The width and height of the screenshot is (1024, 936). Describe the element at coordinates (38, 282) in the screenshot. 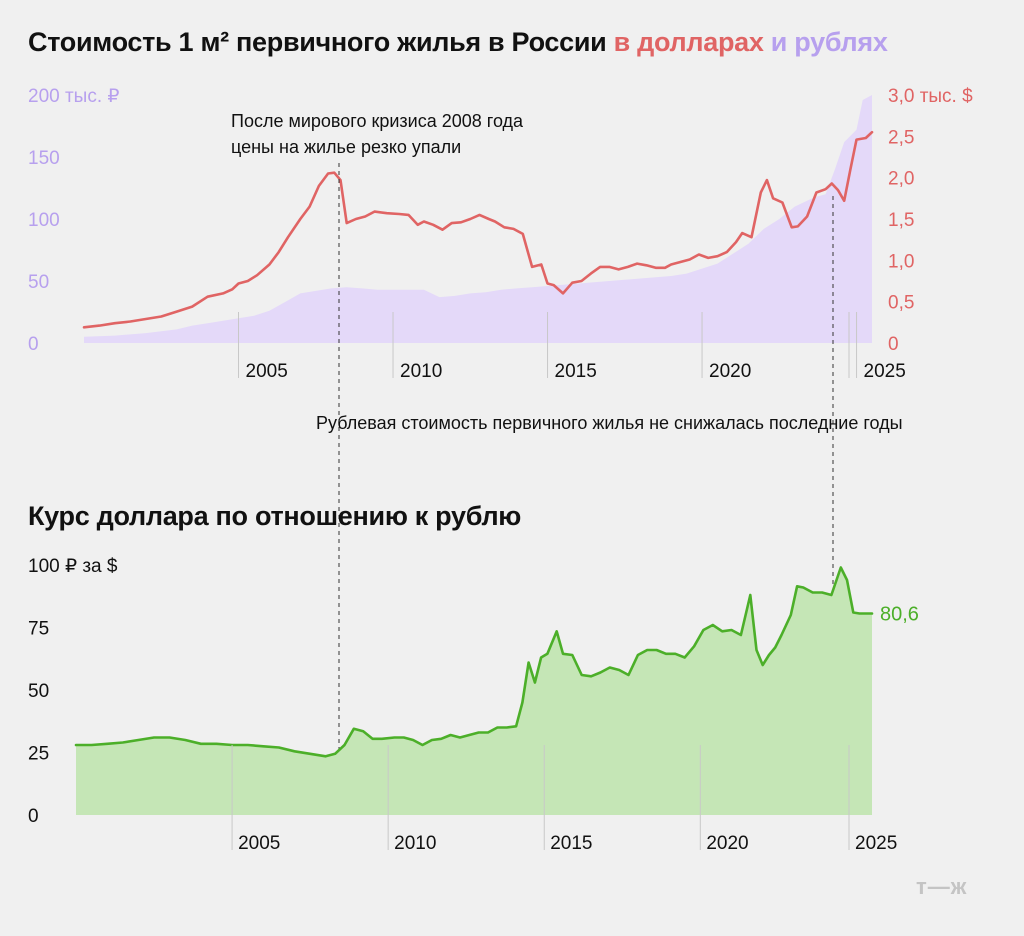

I see `rub-tick-50: 50` at that location.